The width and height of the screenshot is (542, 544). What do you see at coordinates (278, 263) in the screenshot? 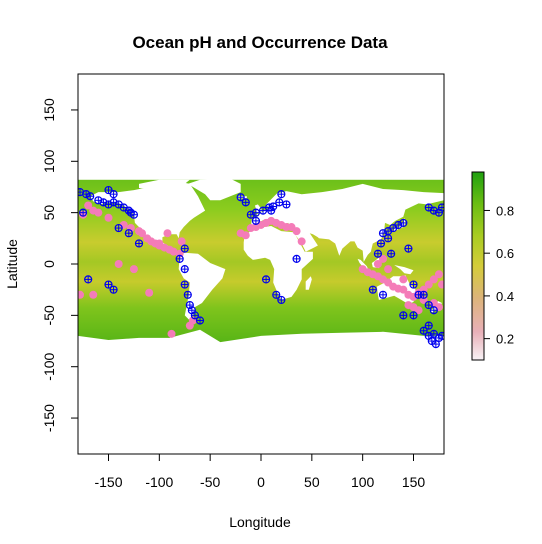
I see `land-africa` at bounding box center [278, 263].